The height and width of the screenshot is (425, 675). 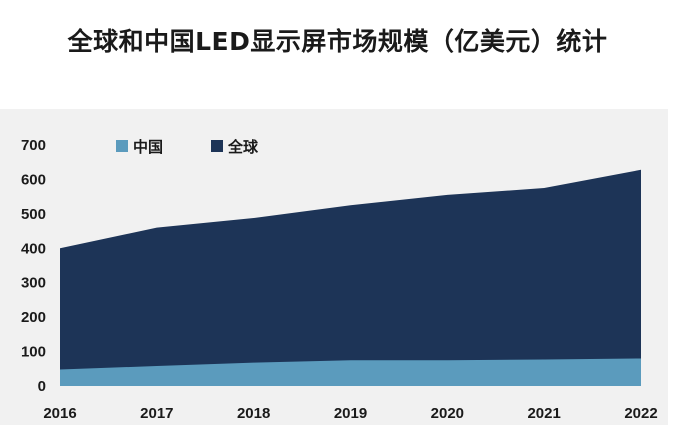 What do you see at coordinates (33, 352) in the screenshot?
I see `y-tick-100: 100` at bounding box center [33, 352].